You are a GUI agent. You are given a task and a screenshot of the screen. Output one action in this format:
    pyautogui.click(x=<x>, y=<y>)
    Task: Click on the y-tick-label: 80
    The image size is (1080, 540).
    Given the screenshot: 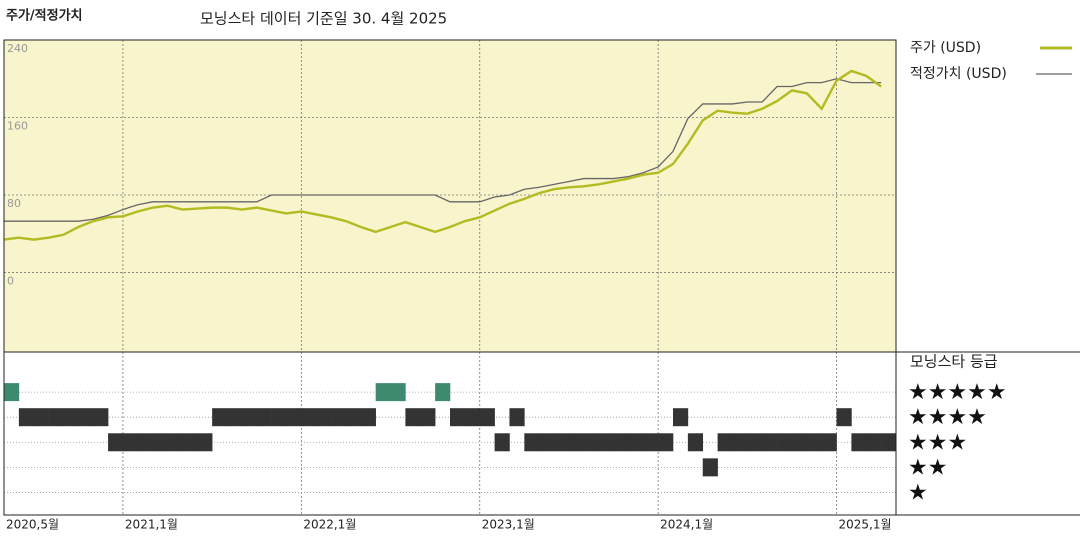 What is the action you would take?
    pyautogui.click(x=14, y=203)
    